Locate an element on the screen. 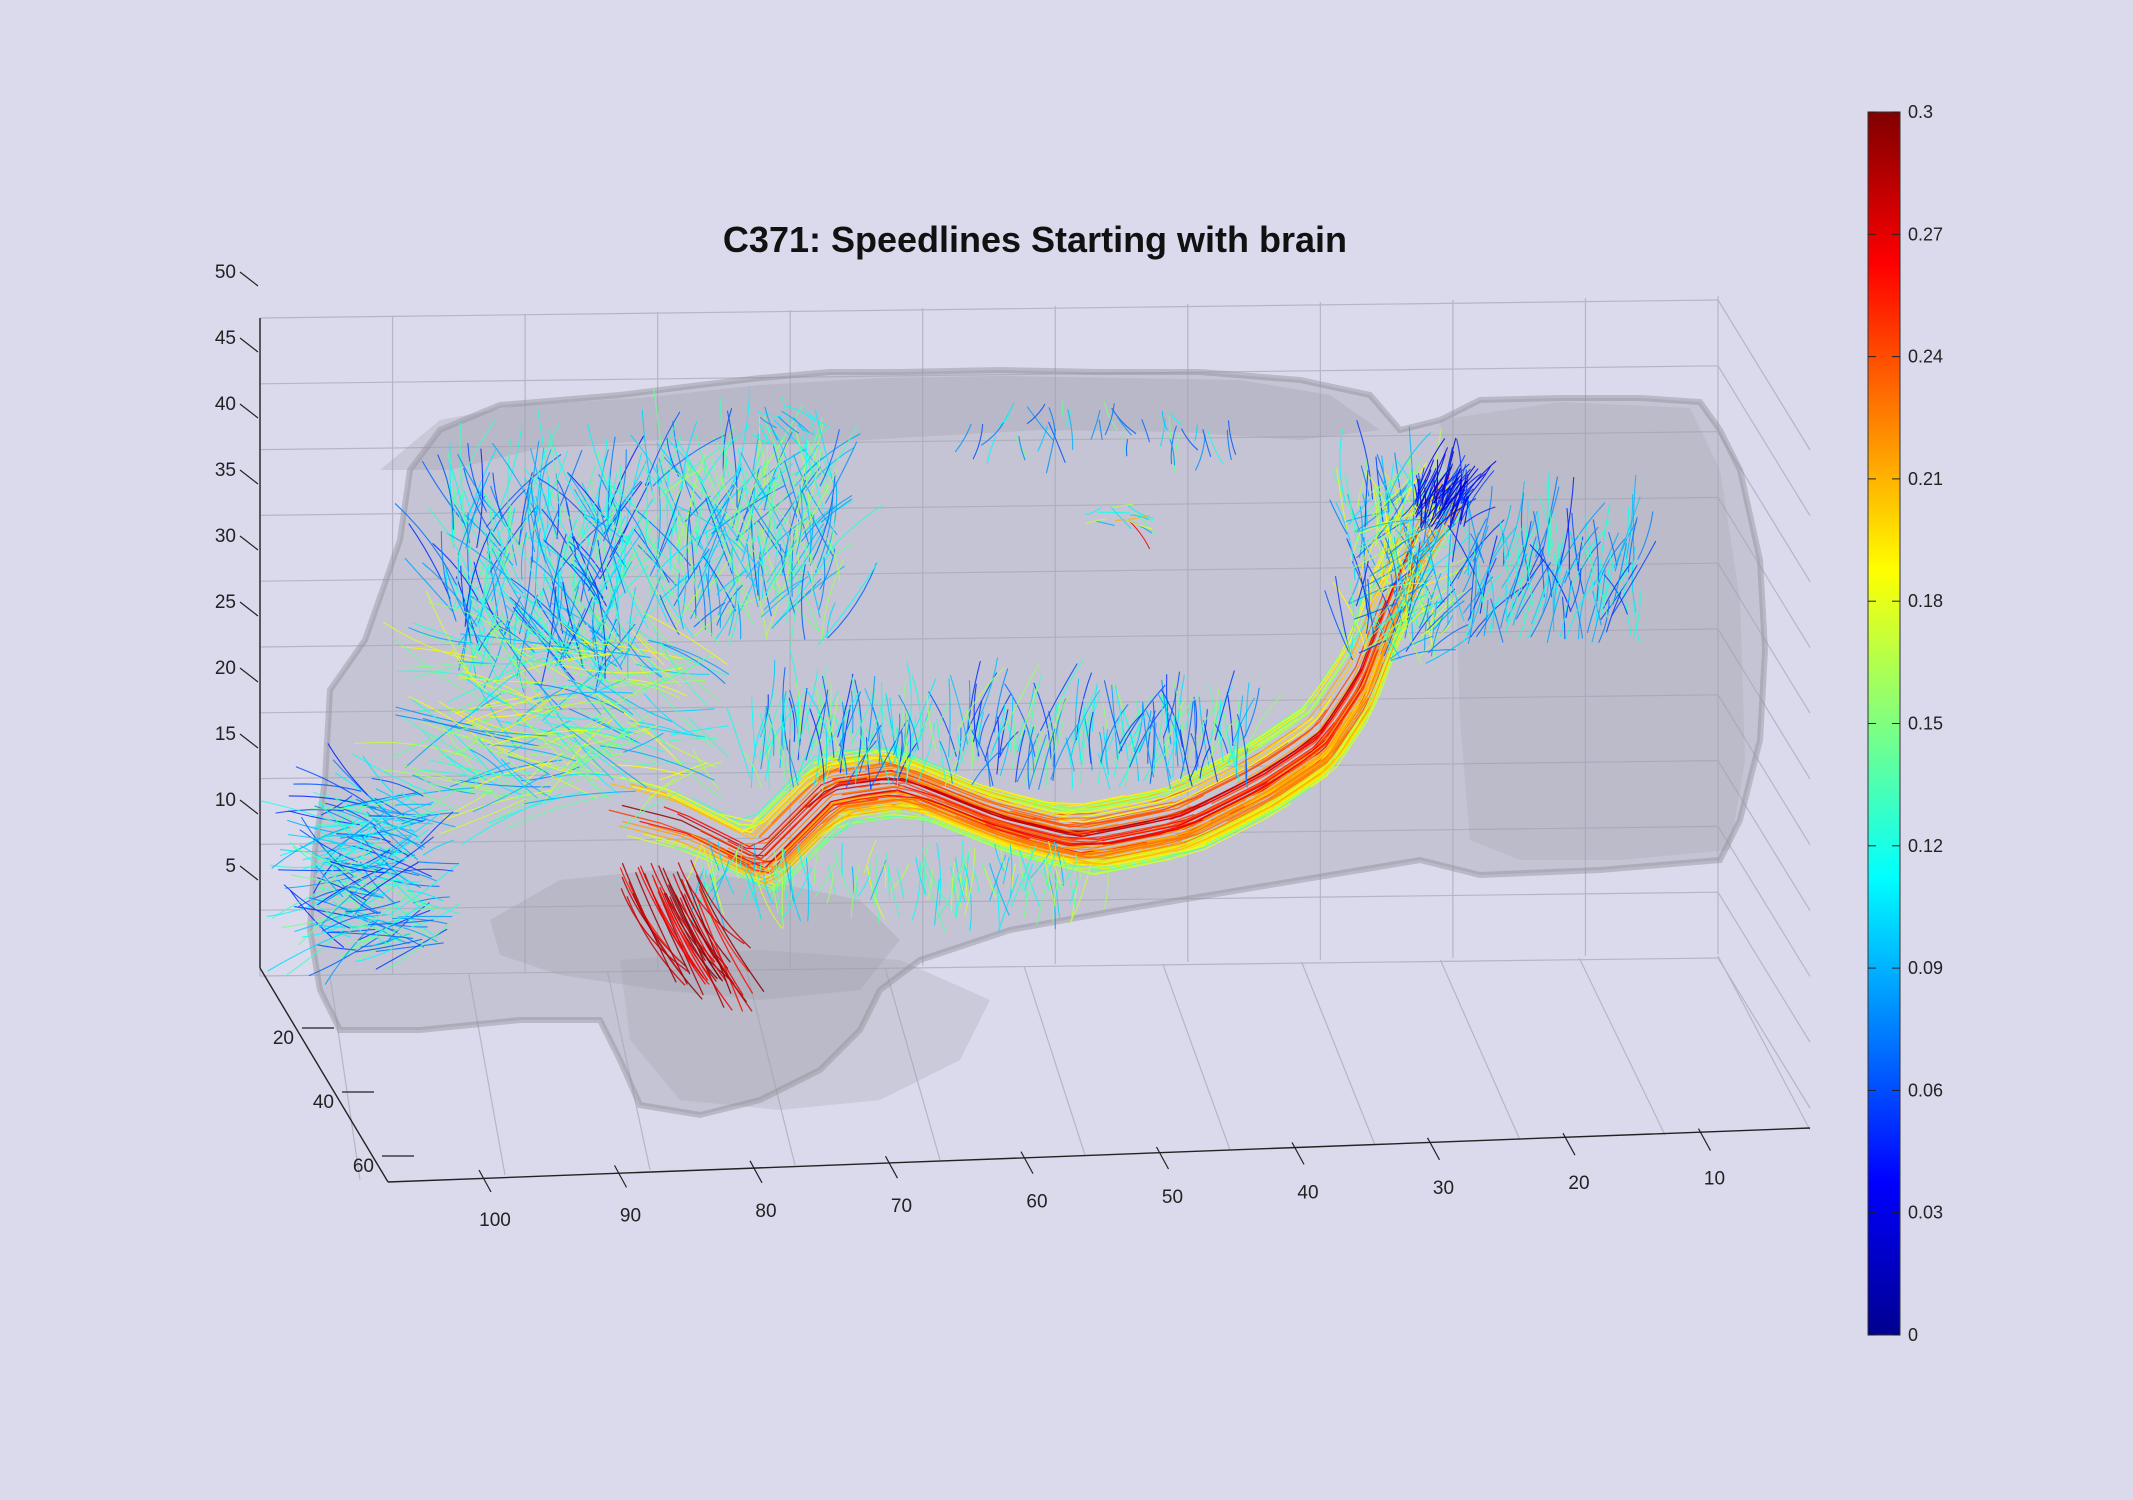 Image resolution: width=2133 pixels, height=1500 pixels. z-tick-label: 5 is located at coordinates (230, 866).